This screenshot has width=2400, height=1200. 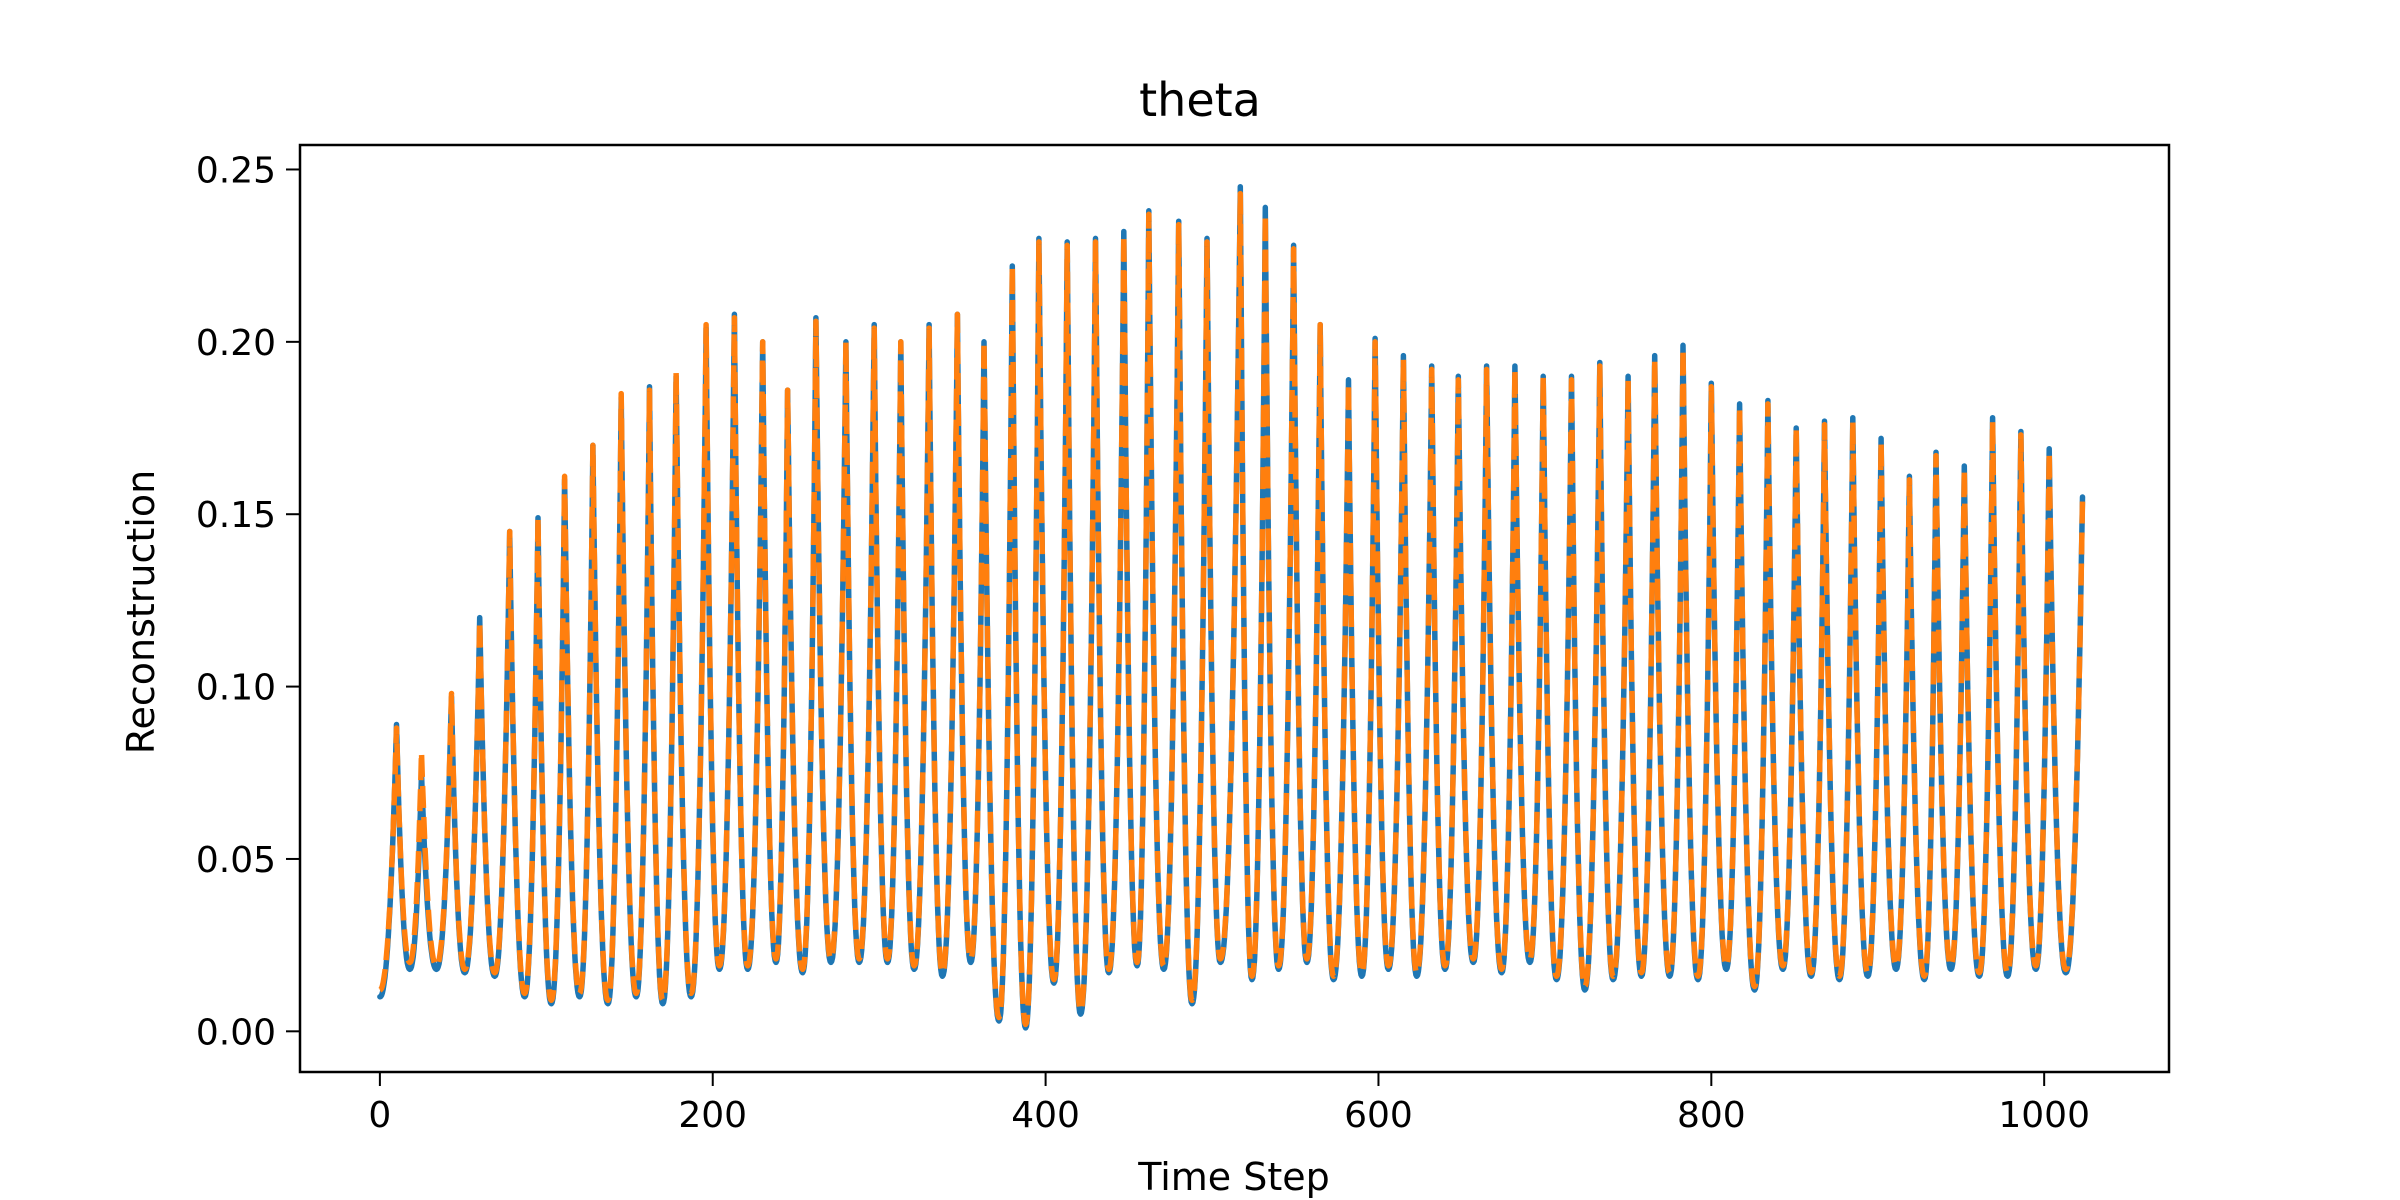 I want to click on x-tick-label: 800, so click(x=1711, y=1115).